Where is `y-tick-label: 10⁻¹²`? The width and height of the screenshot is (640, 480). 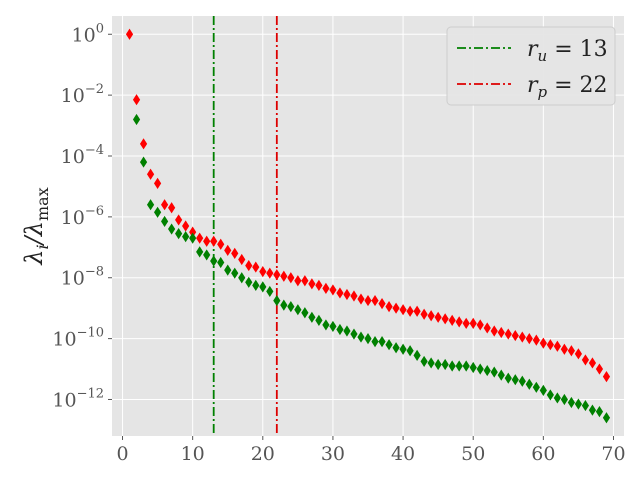 y-tick-label: 10⁻¹² is located at coordinates (78, 398).